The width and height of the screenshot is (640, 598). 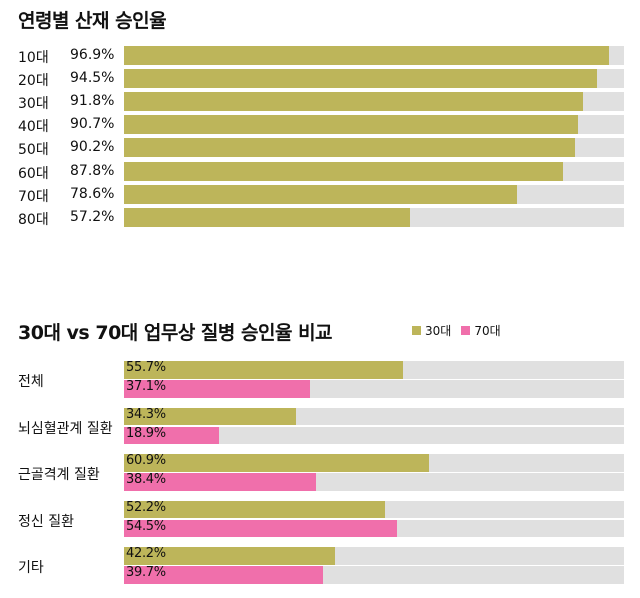 What do you see at coordinates (31, 382) in the screenshot?
I see `category-label: 전체` at bounding box center [31, 382].